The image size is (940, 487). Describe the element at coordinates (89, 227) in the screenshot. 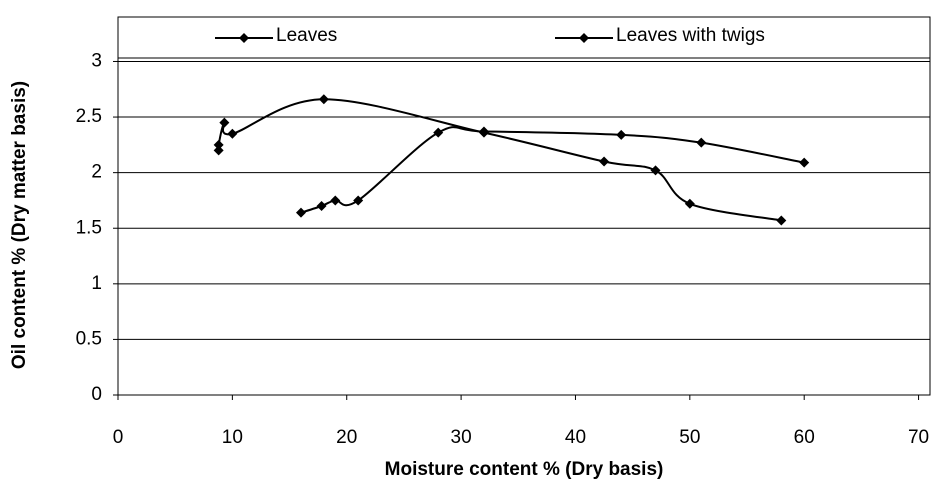

I see `y-tick-label: 1.5` at that location.